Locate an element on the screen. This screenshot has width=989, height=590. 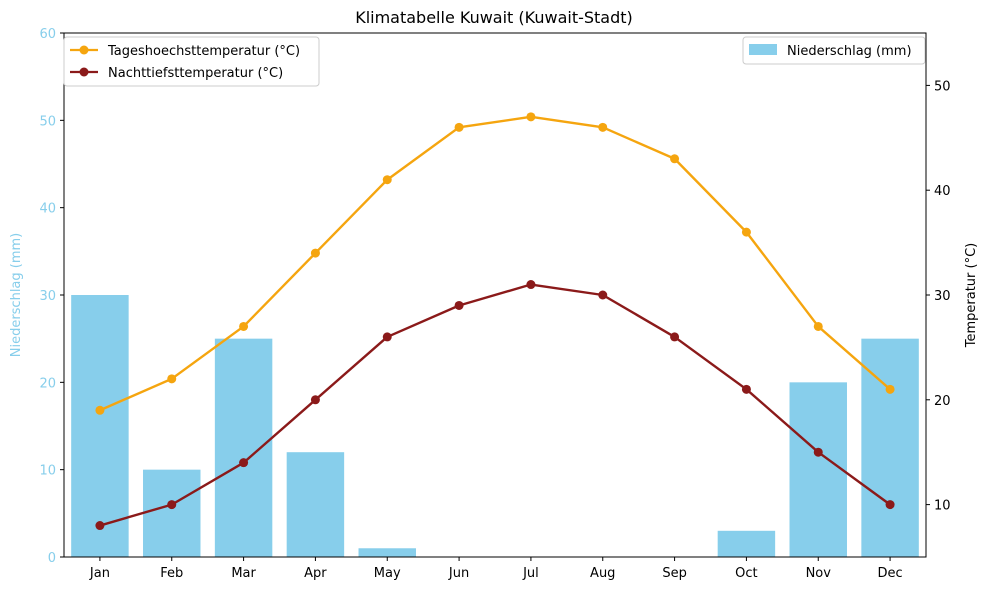
temp-point-high-dec is located at coordinates (890, 389).